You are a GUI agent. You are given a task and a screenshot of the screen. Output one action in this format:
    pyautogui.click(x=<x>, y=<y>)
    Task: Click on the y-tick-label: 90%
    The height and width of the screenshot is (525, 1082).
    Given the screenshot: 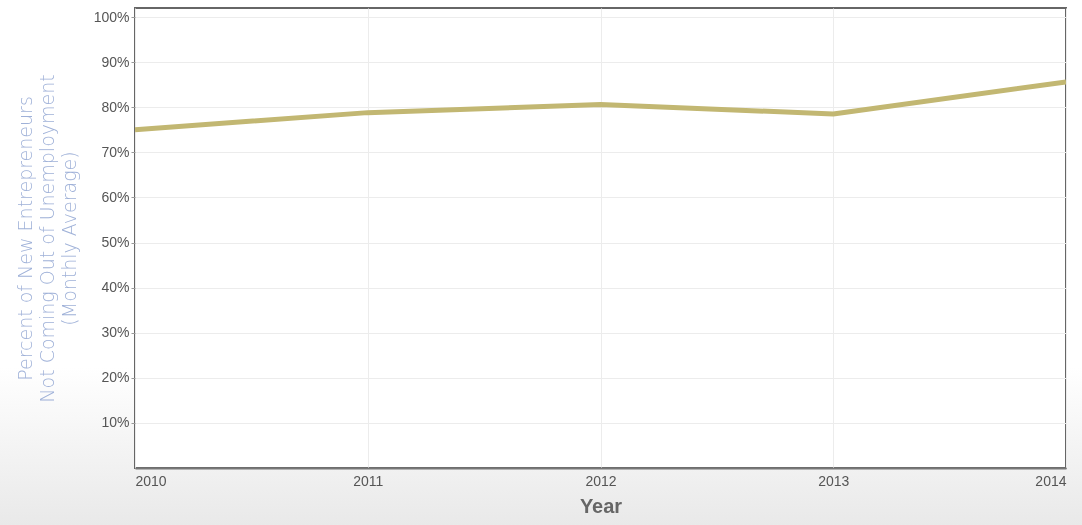 What is the action you would take?
    pyautogui.click(x=115, y=61)
    